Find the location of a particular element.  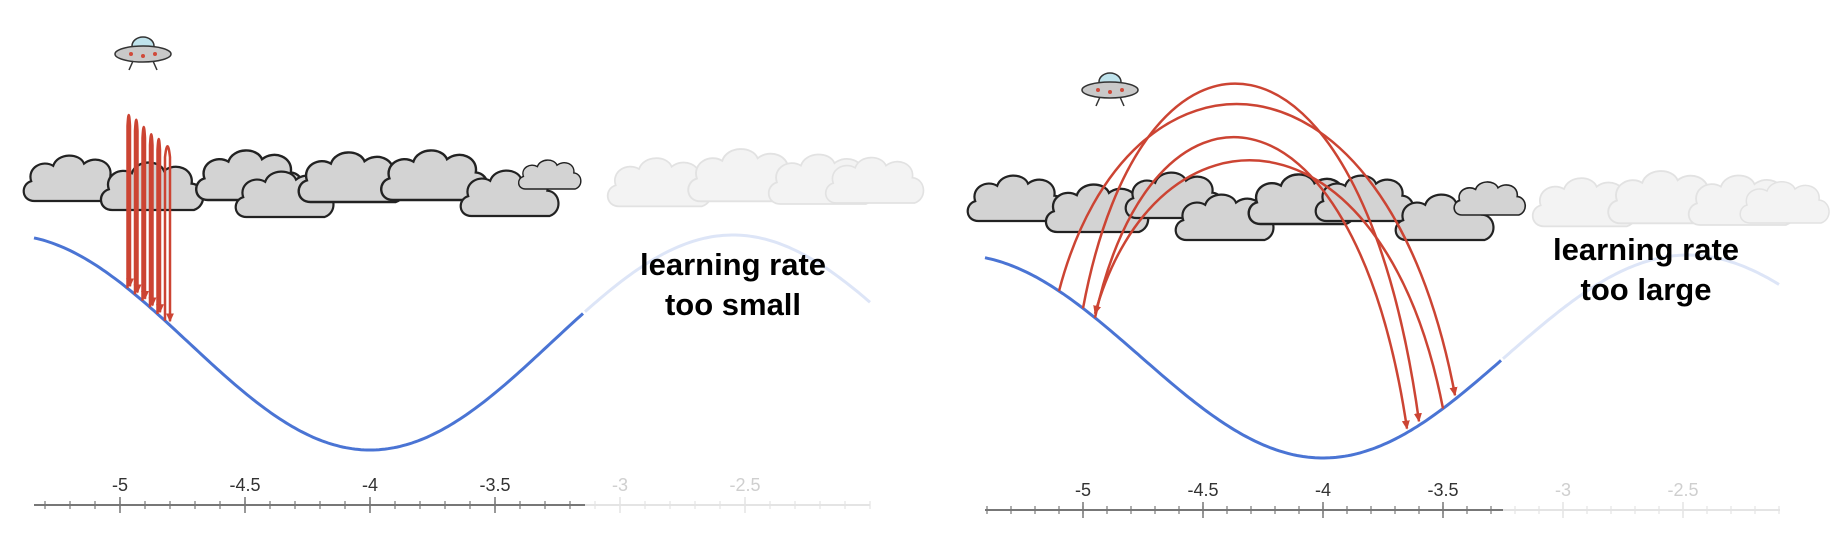

caption-line-2: too small is located at coordinates (733, 304).